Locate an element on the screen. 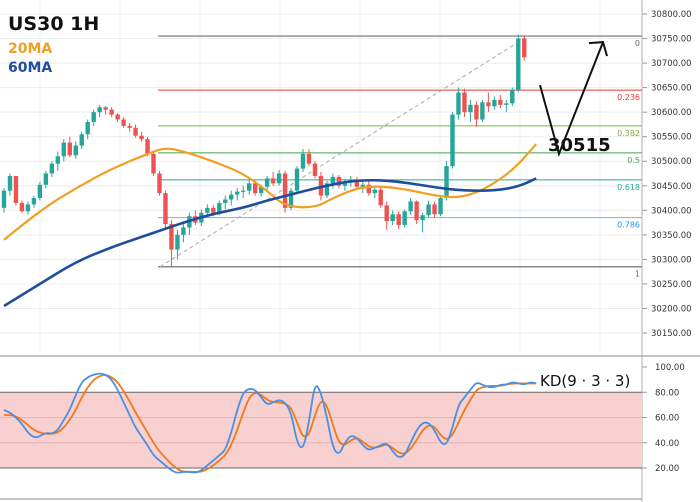 The width and height of the screenshot is (700, 502). price-tick-label: 30650.00 is located at coordinates (671, 89).